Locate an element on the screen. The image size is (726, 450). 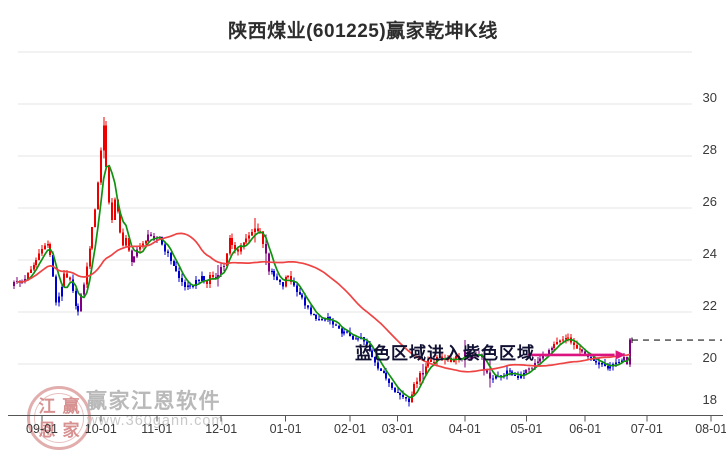
y-axis-label: 22 is located at coordinates (710, 305).